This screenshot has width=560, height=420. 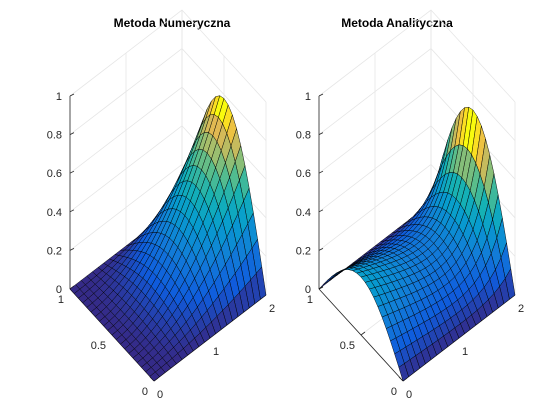 What do you see at coordinates (363, 333) in the screenshot?
I see `y-tick-mark` at bounding box center [363, 333].